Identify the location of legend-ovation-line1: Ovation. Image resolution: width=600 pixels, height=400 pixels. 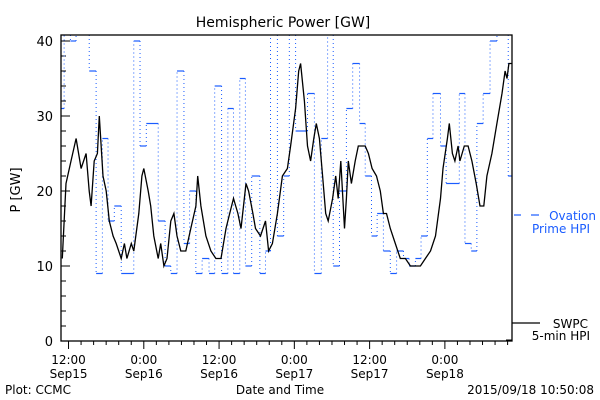
(572, 216).